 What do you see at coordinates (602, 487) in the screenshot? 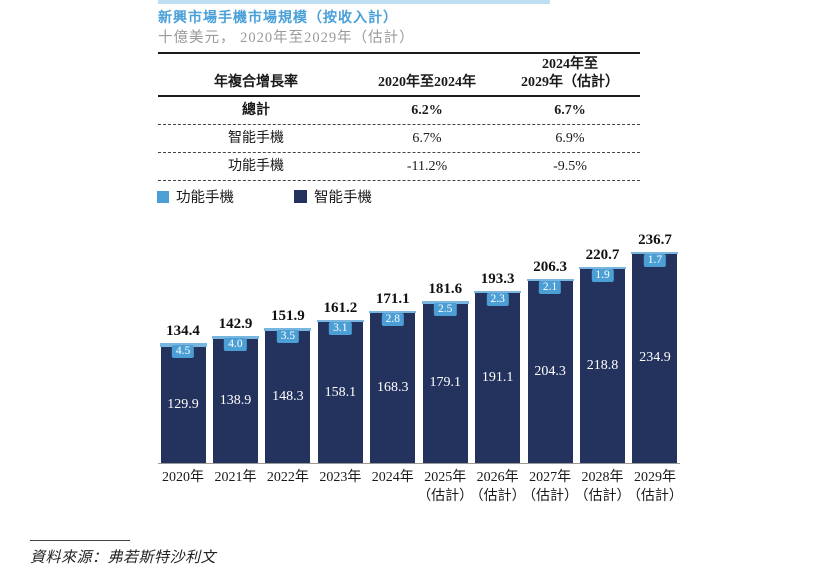
I see `x-axis-label-2028年: 2028年 （估計）` at bounding box center [602, 487].